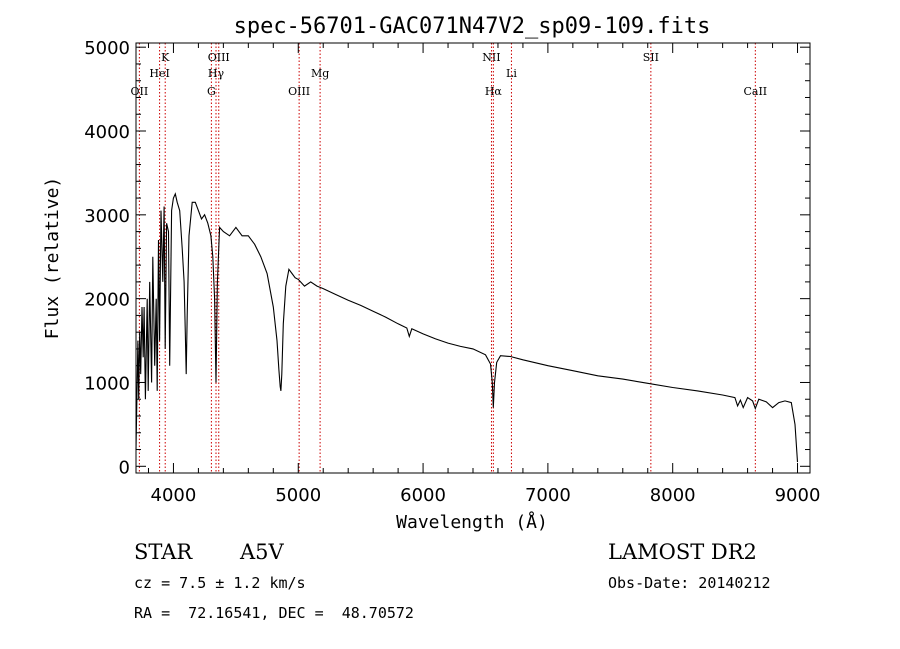 Image resolution: width=900 pixels, height=649 pixels. Describe the element at coordinates (320, 73) in the screenshot. I see `spectral-line-label: Mg` at that location.